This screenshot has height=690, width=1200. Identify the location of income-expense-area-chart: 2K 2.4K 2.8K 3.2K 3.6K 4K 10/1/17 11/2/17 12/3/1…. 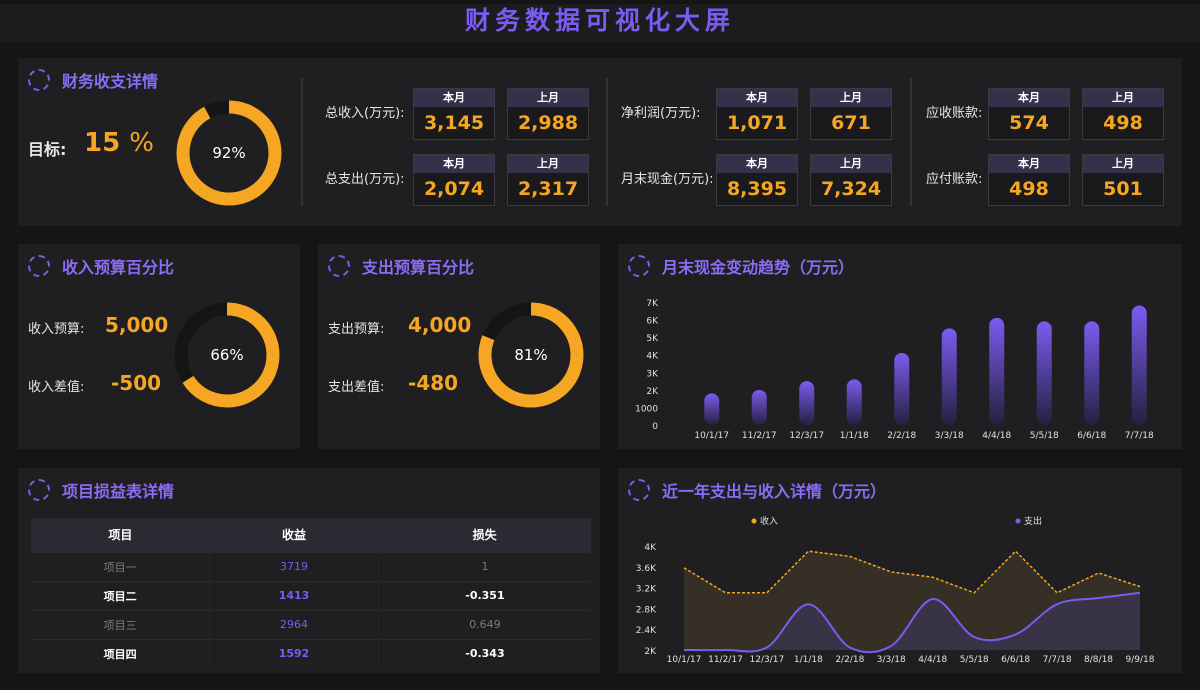
(895, 590).